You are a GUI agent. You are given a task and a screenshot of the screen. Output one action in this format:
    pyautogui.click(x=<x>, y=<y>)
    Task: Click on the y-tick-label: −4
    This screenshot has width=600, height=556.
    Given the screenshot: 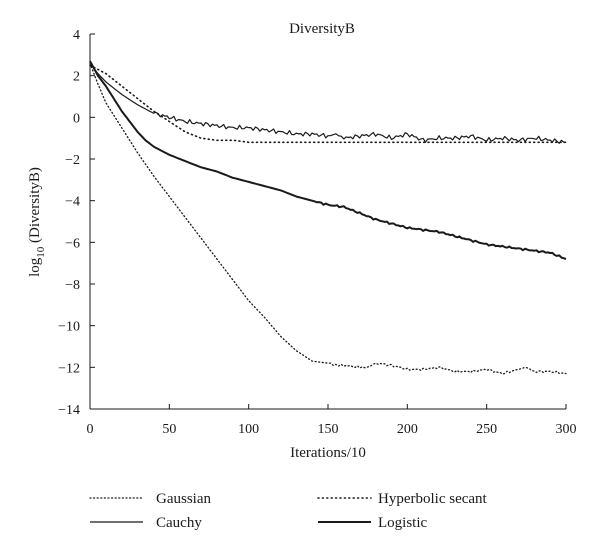 What is the action you would take?
    pyautogui.click(x=72, y=202)
    